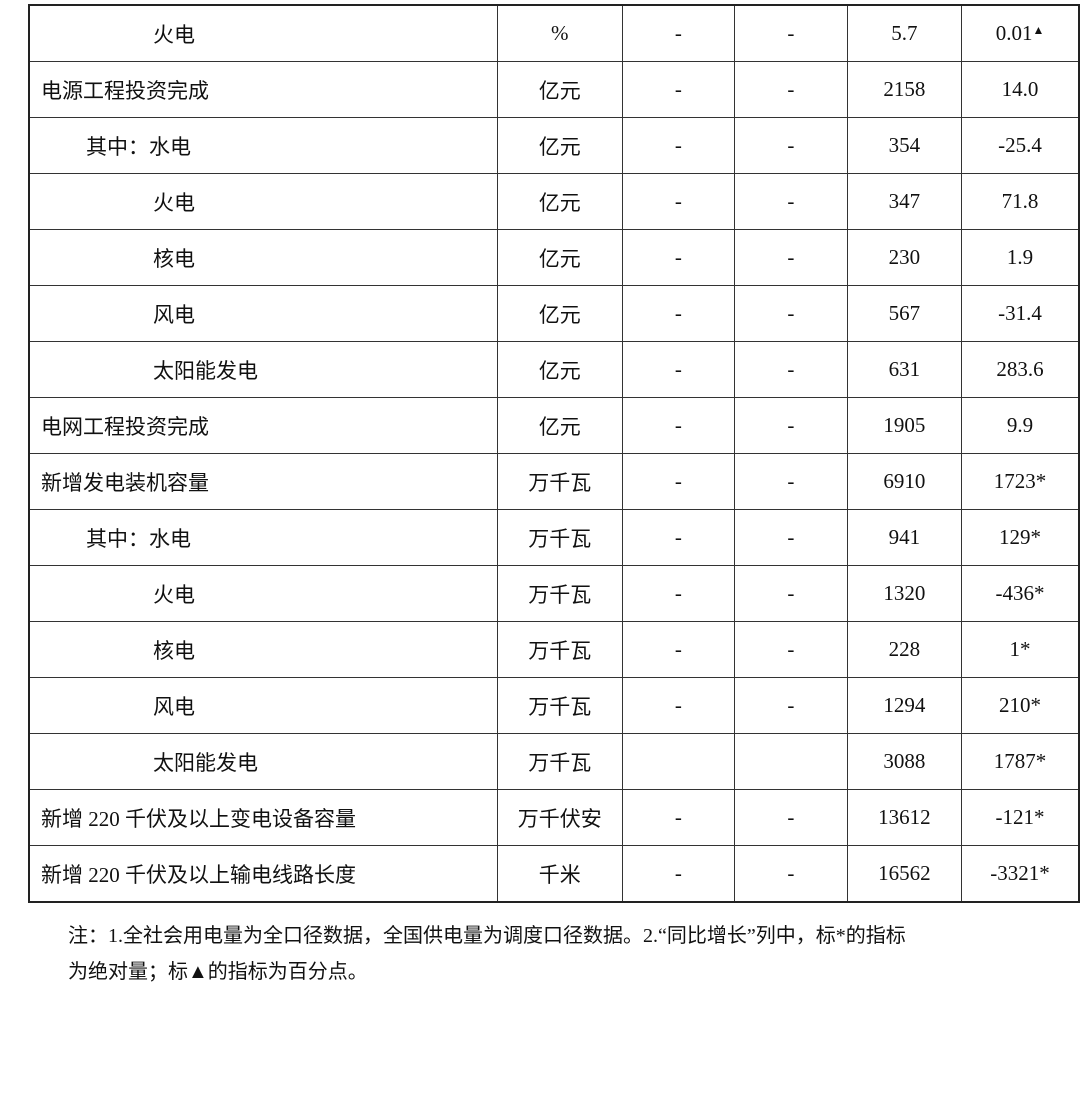 This screenshot has width=1080, height=1104. Describe the element at coordinates (263, 817) in the screenshot. I see `indicator-cell: 新增 220 千伏及以上变电设备容量` at that location.